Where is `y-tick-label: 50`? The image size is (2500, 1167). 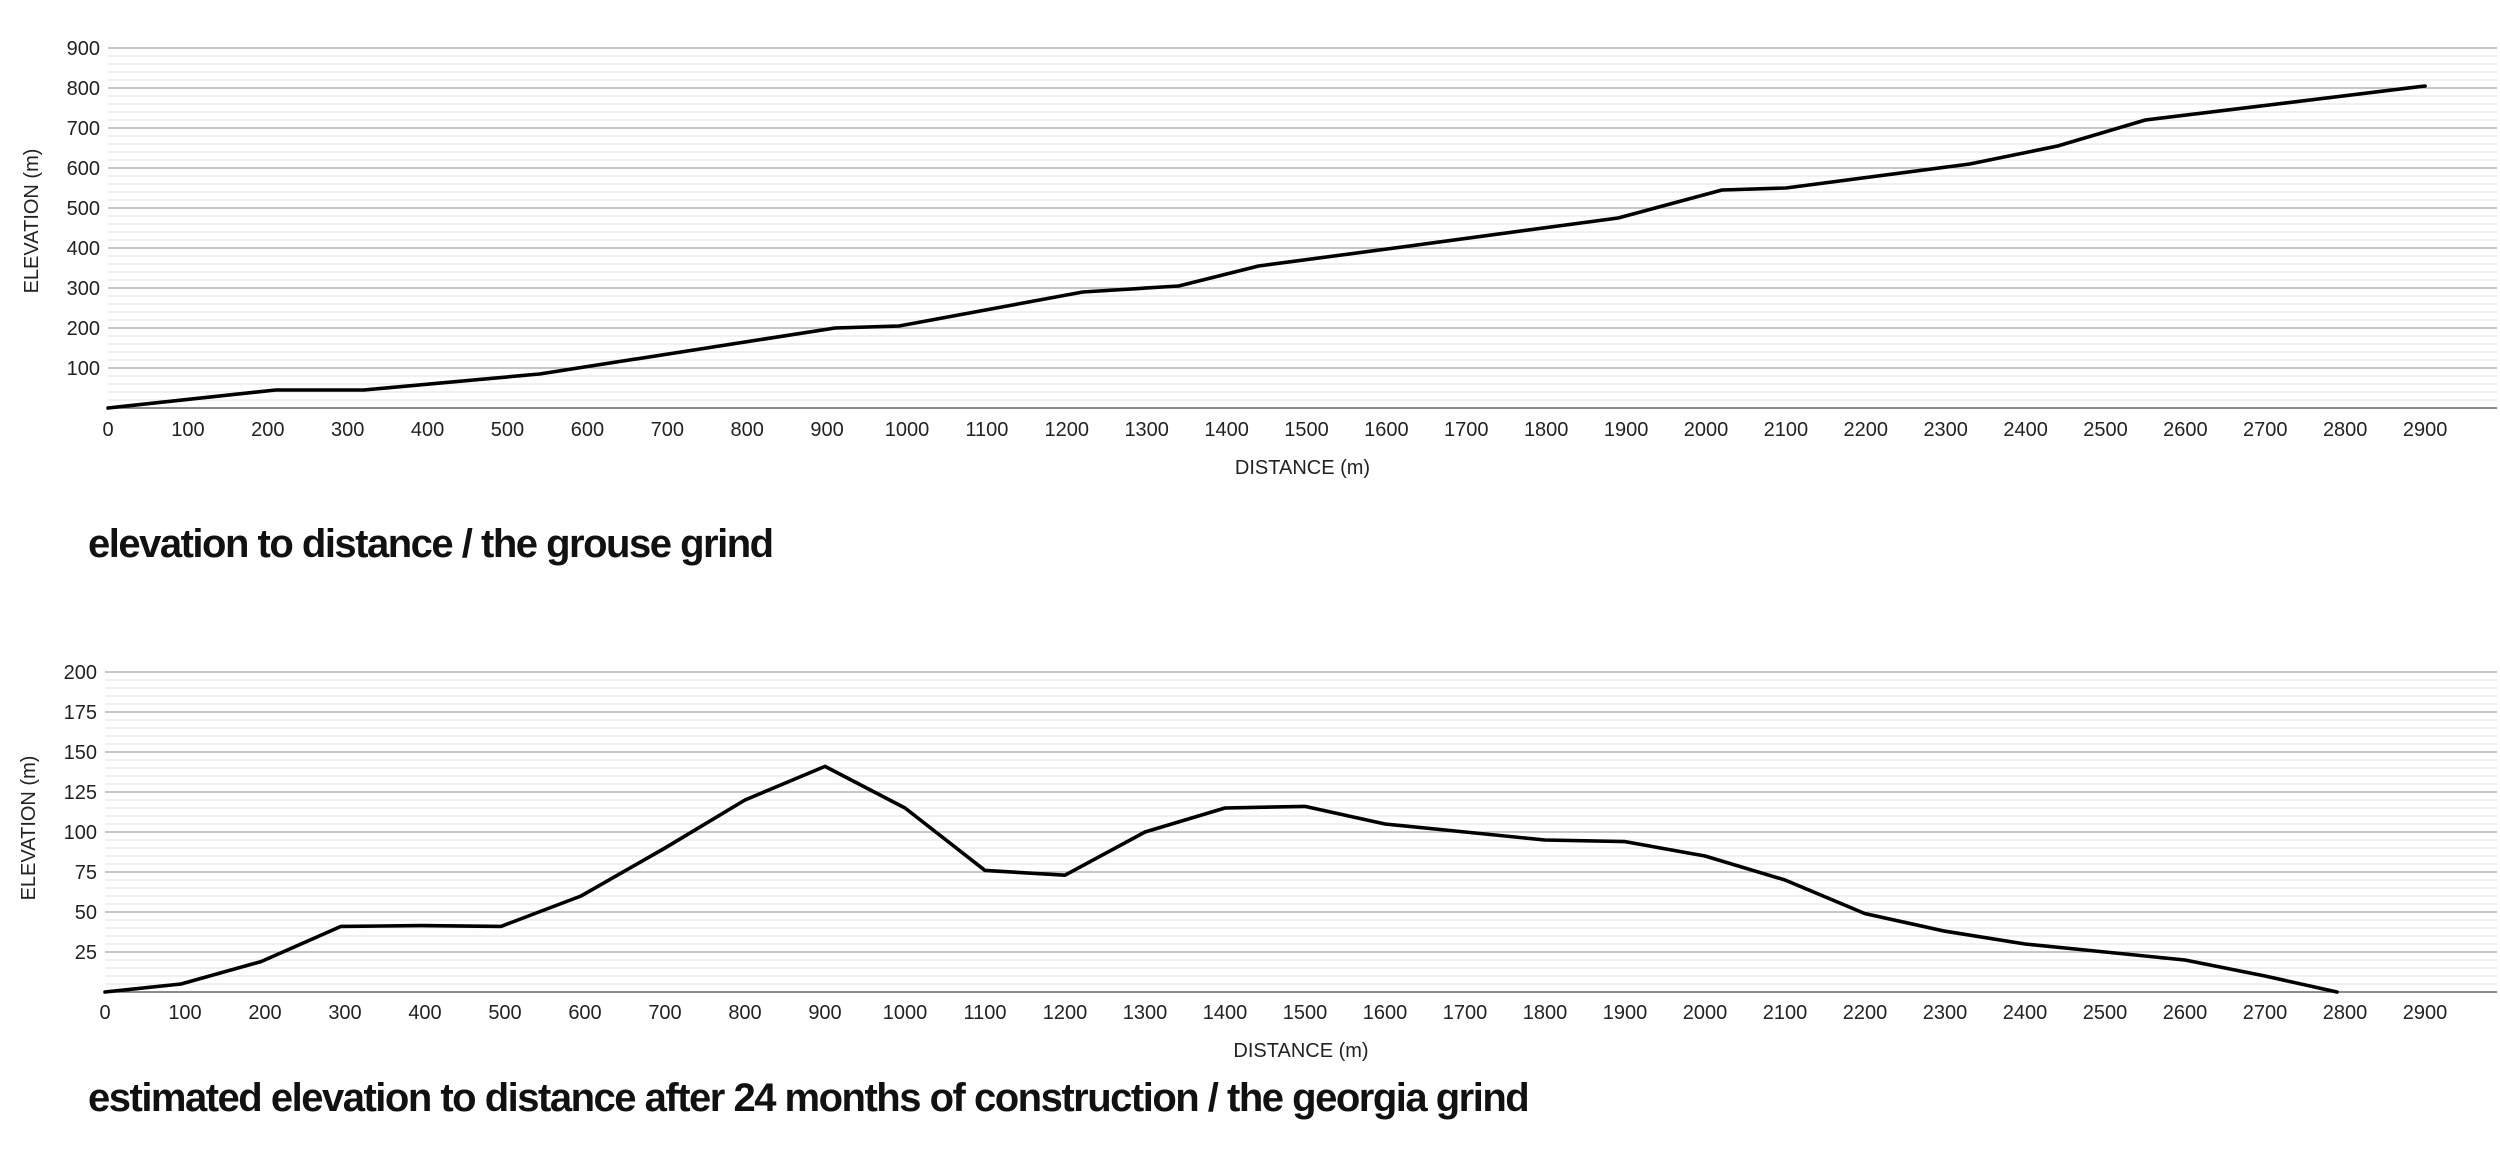 y-tick-label: 50 is located at coordinates (86, 913).